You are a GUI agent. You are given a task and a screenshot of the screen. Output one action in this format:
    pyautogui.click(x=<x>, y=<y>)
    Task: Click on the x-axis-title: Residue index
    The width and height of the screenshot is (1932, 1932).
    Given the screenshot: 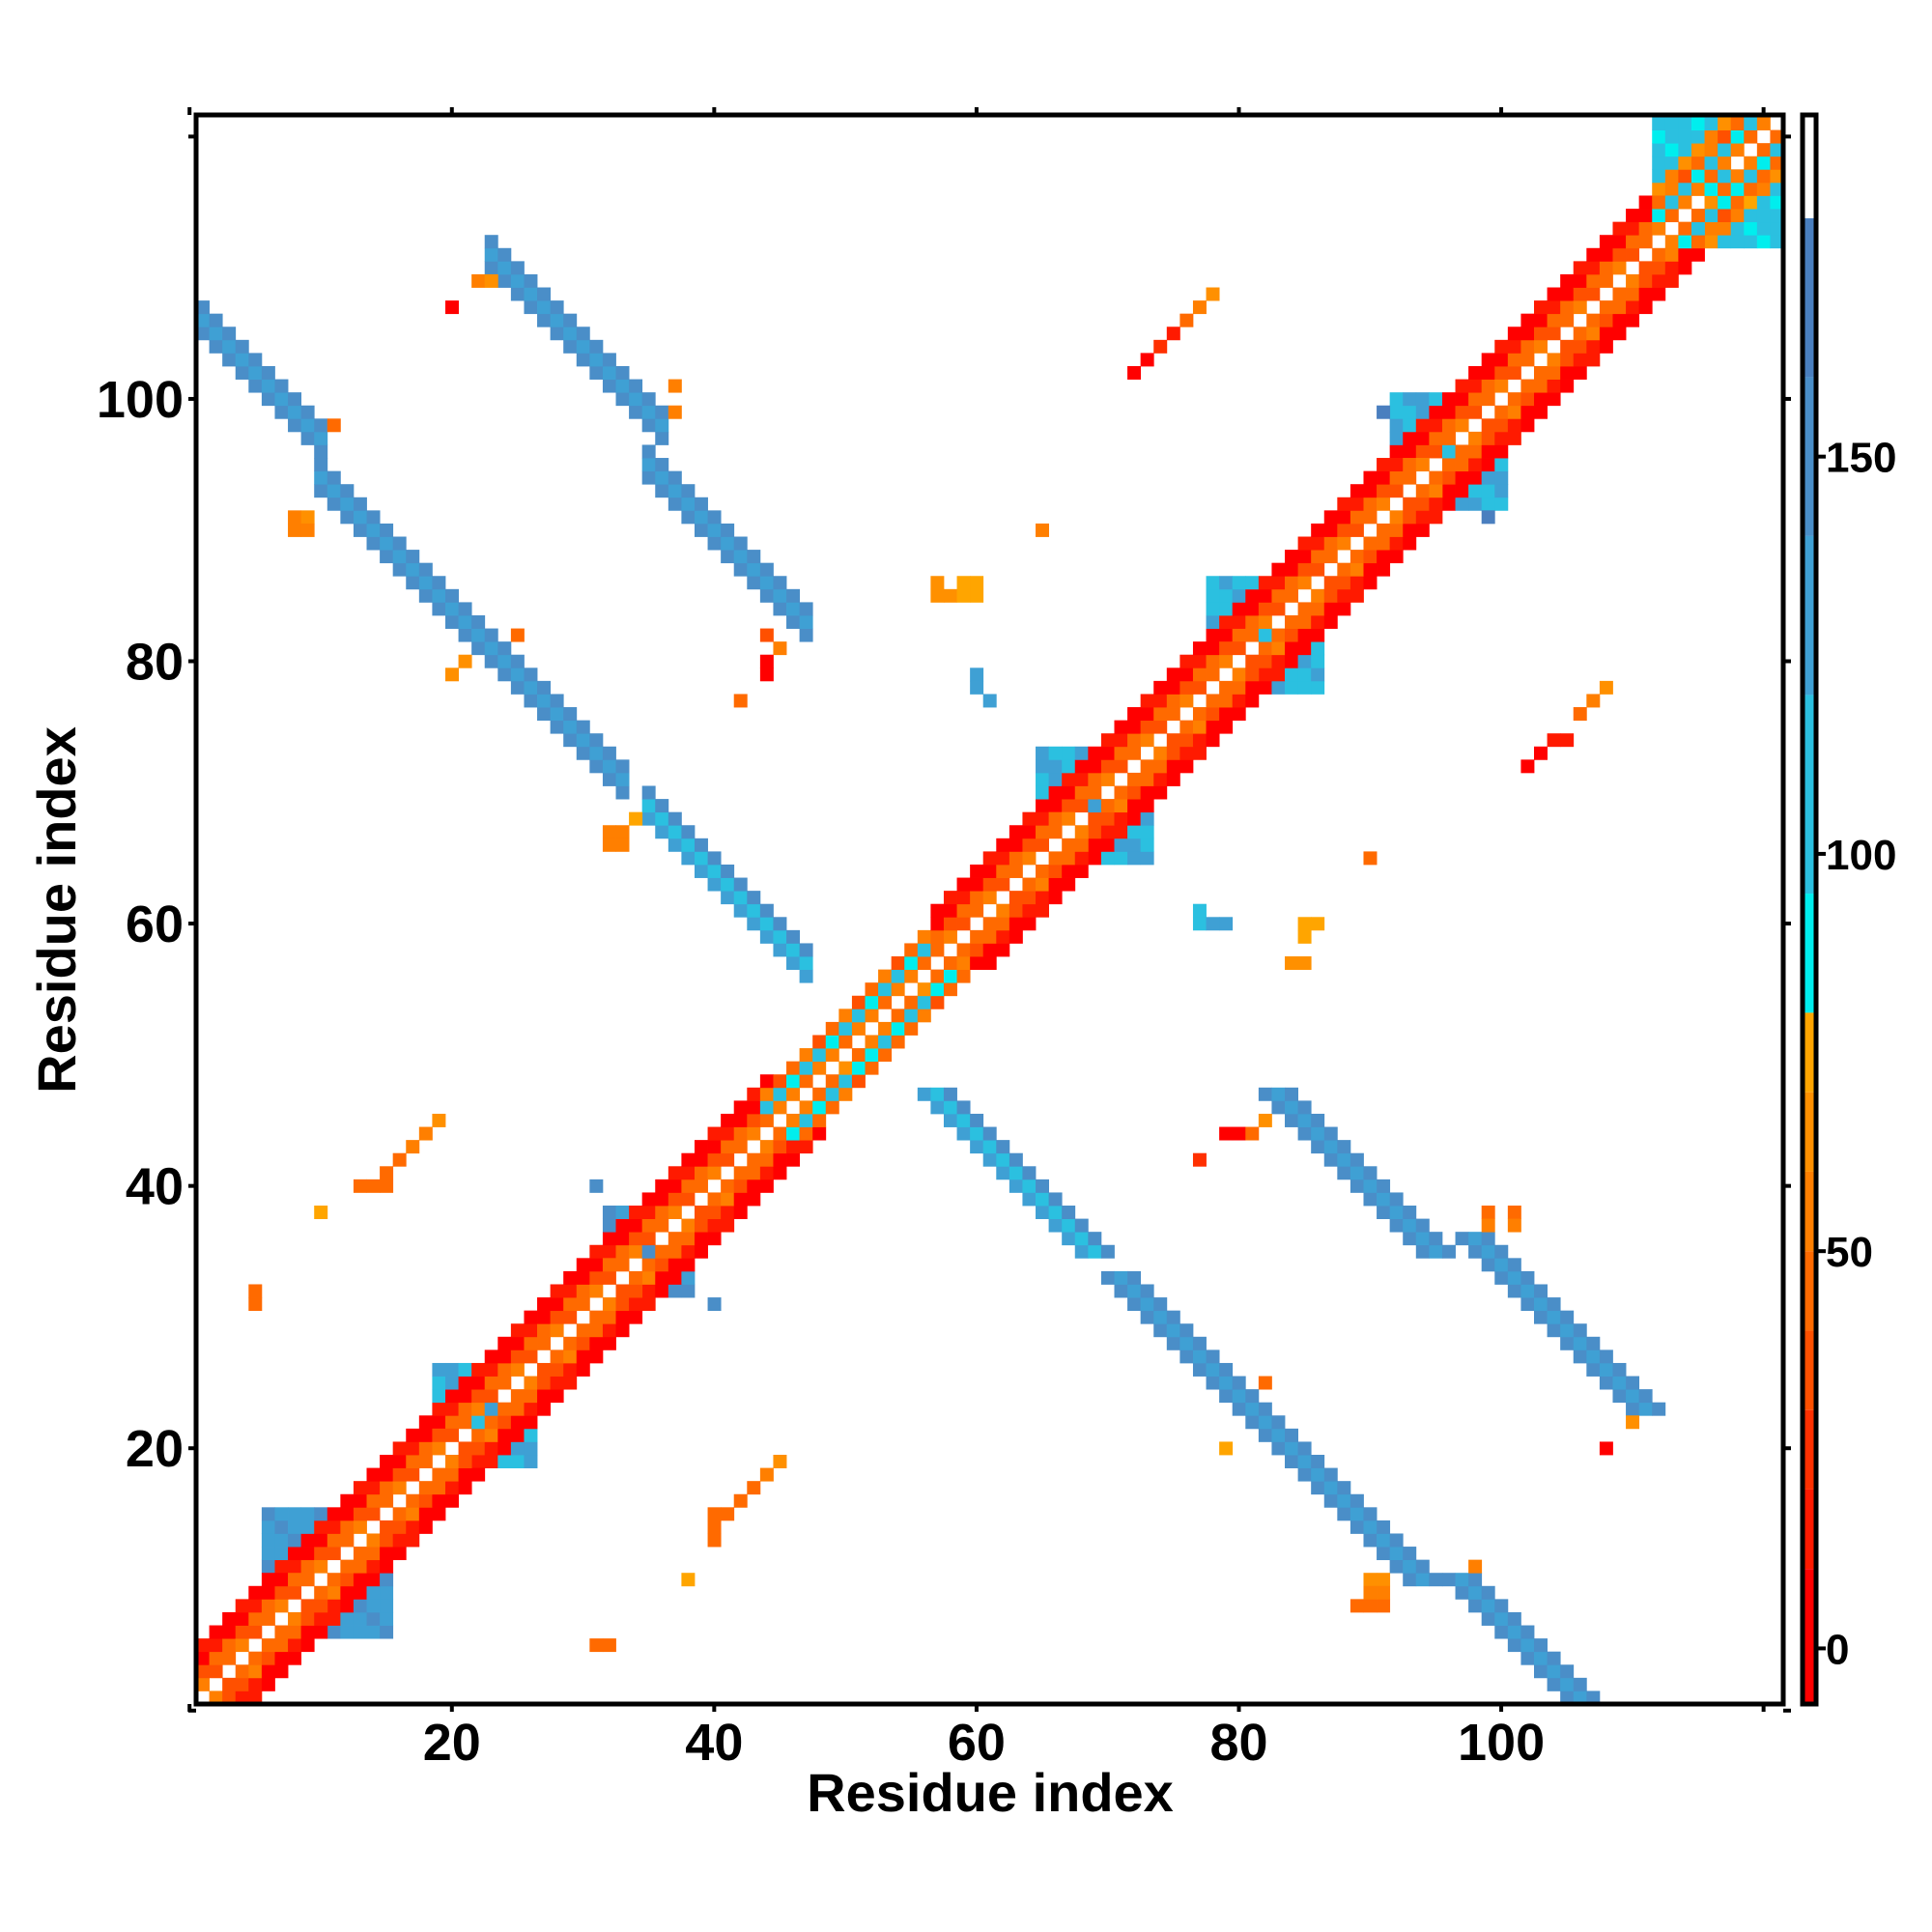 What is the action you would take?
    pyautogui.click(x=990, y=1792)
    